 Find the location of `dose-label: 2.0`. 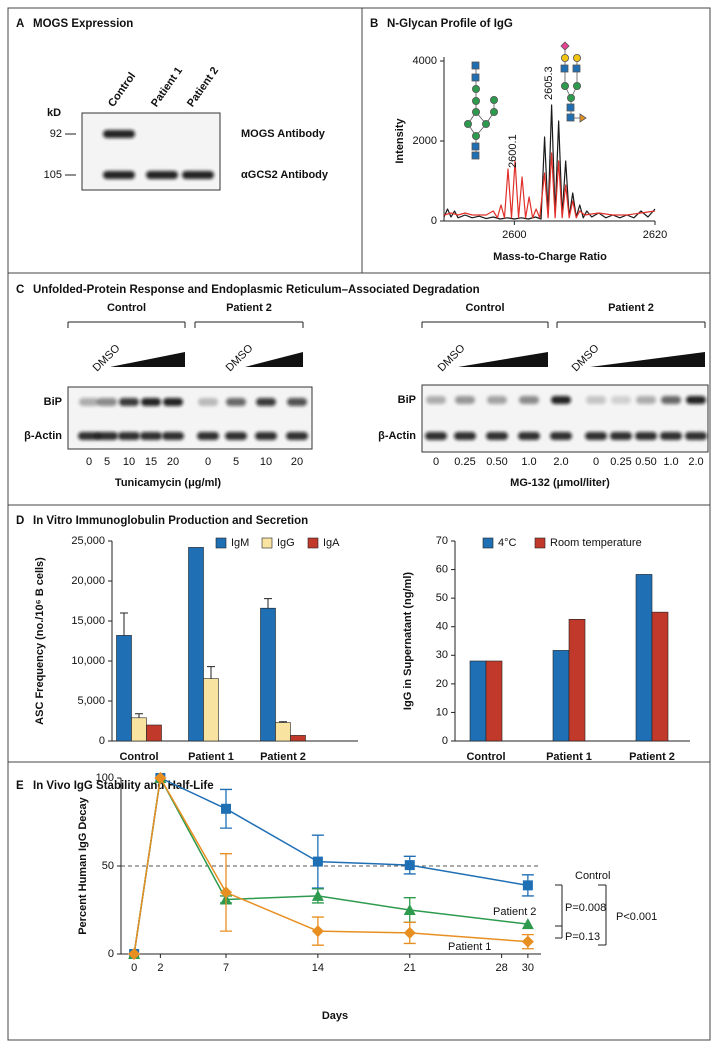

dose-label: 2.0 is located at coordinates (695, 462).